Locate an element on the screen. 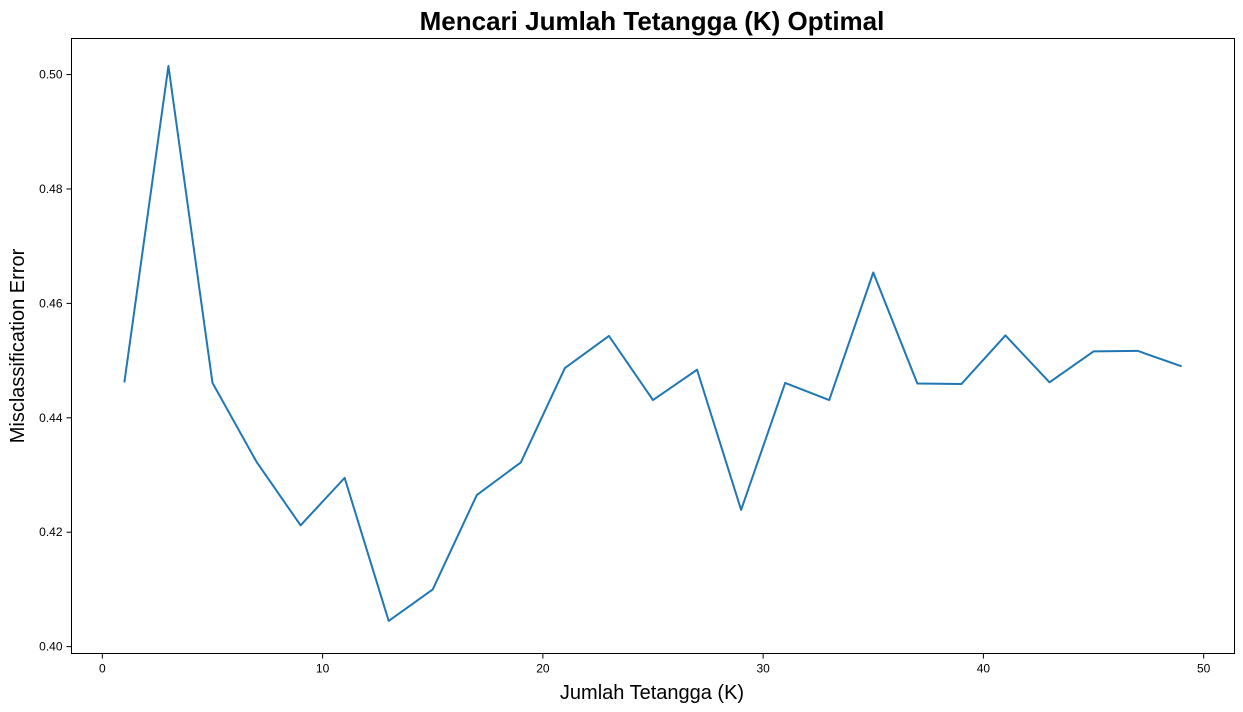  x-tick-label: 0 is located at coordinates (102, 669).